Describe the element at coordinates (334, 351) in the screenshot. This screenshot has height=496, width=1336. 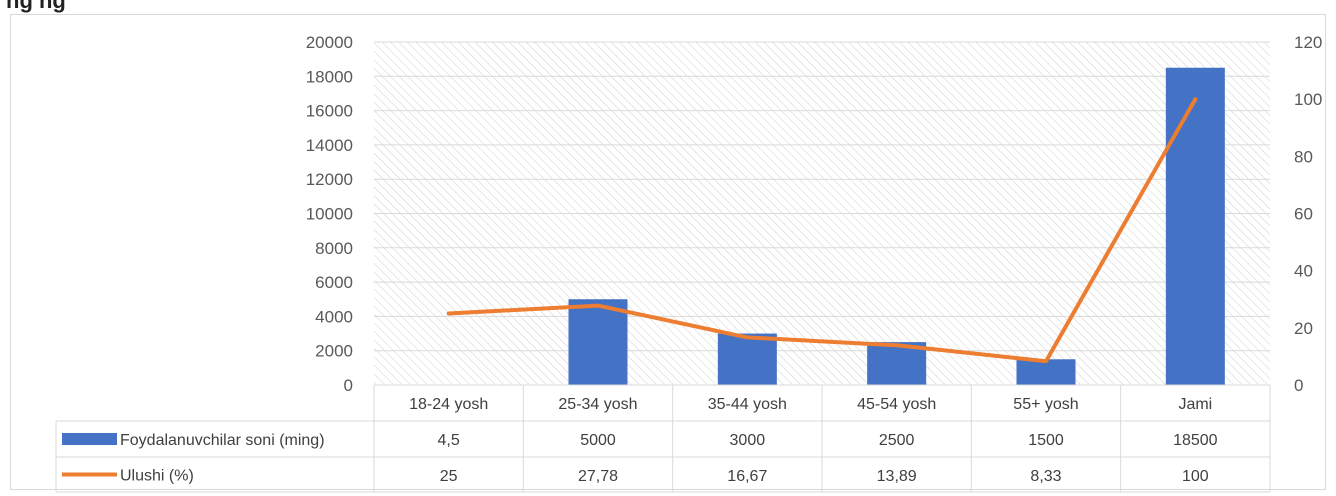
I see `y-left-tick-label: 2000` at that location.